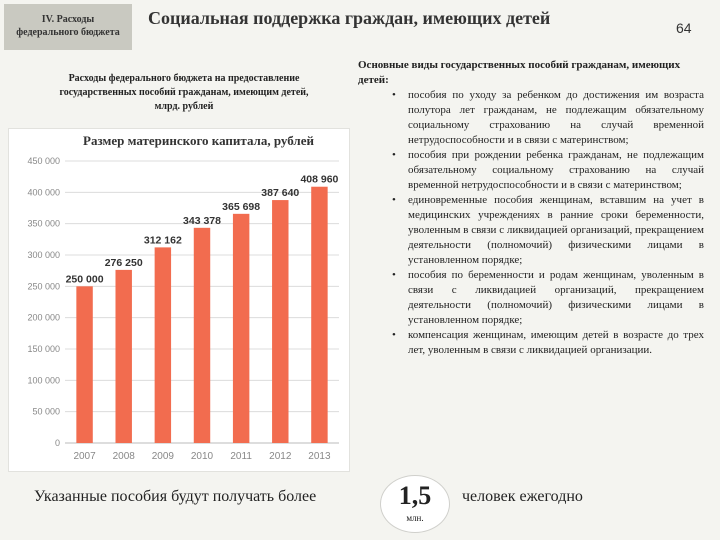  I want to click on footer-number-circle: 1,5 млн., so click(415, 504).